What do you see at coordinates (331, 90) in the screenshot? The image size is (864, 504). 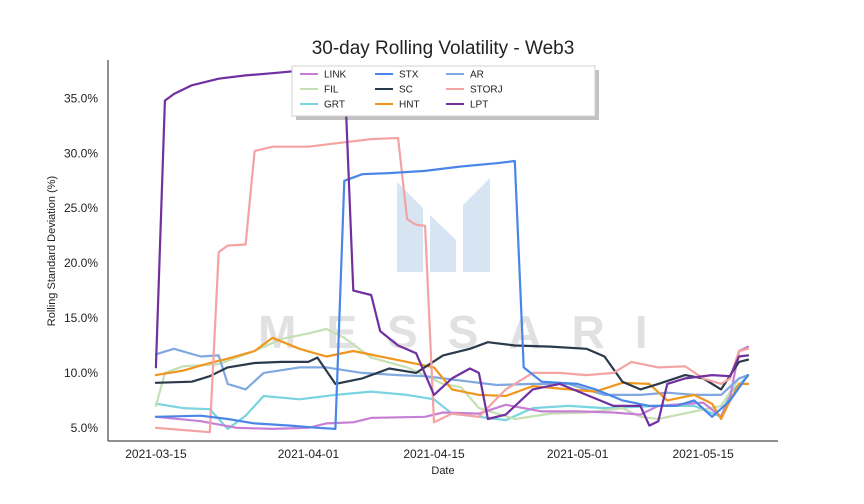 I see `svg-text: FIL` at bounding box center [331, 90].